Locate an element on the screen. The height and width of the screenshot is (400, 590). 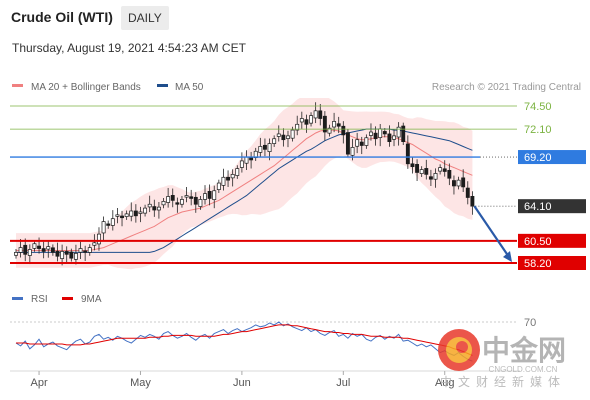
level-labels: 74.50 72.10 69.20 64.10 60.50 58.20 is located at coordinates (552, 185).